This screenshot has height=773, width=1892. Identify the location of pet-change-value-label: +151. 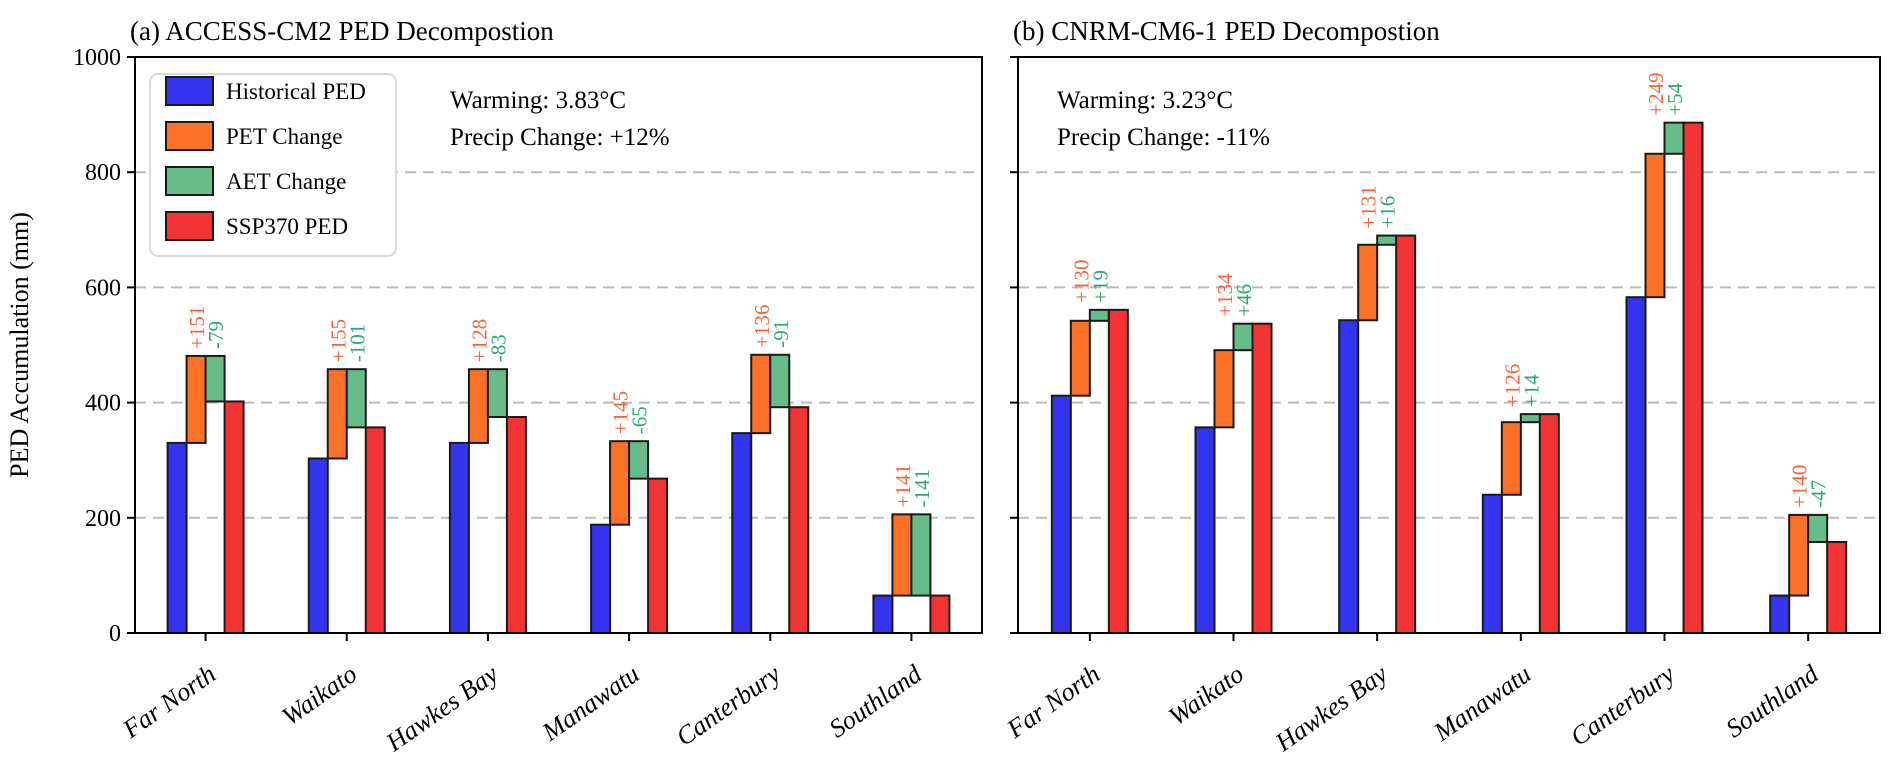
(197, 327).